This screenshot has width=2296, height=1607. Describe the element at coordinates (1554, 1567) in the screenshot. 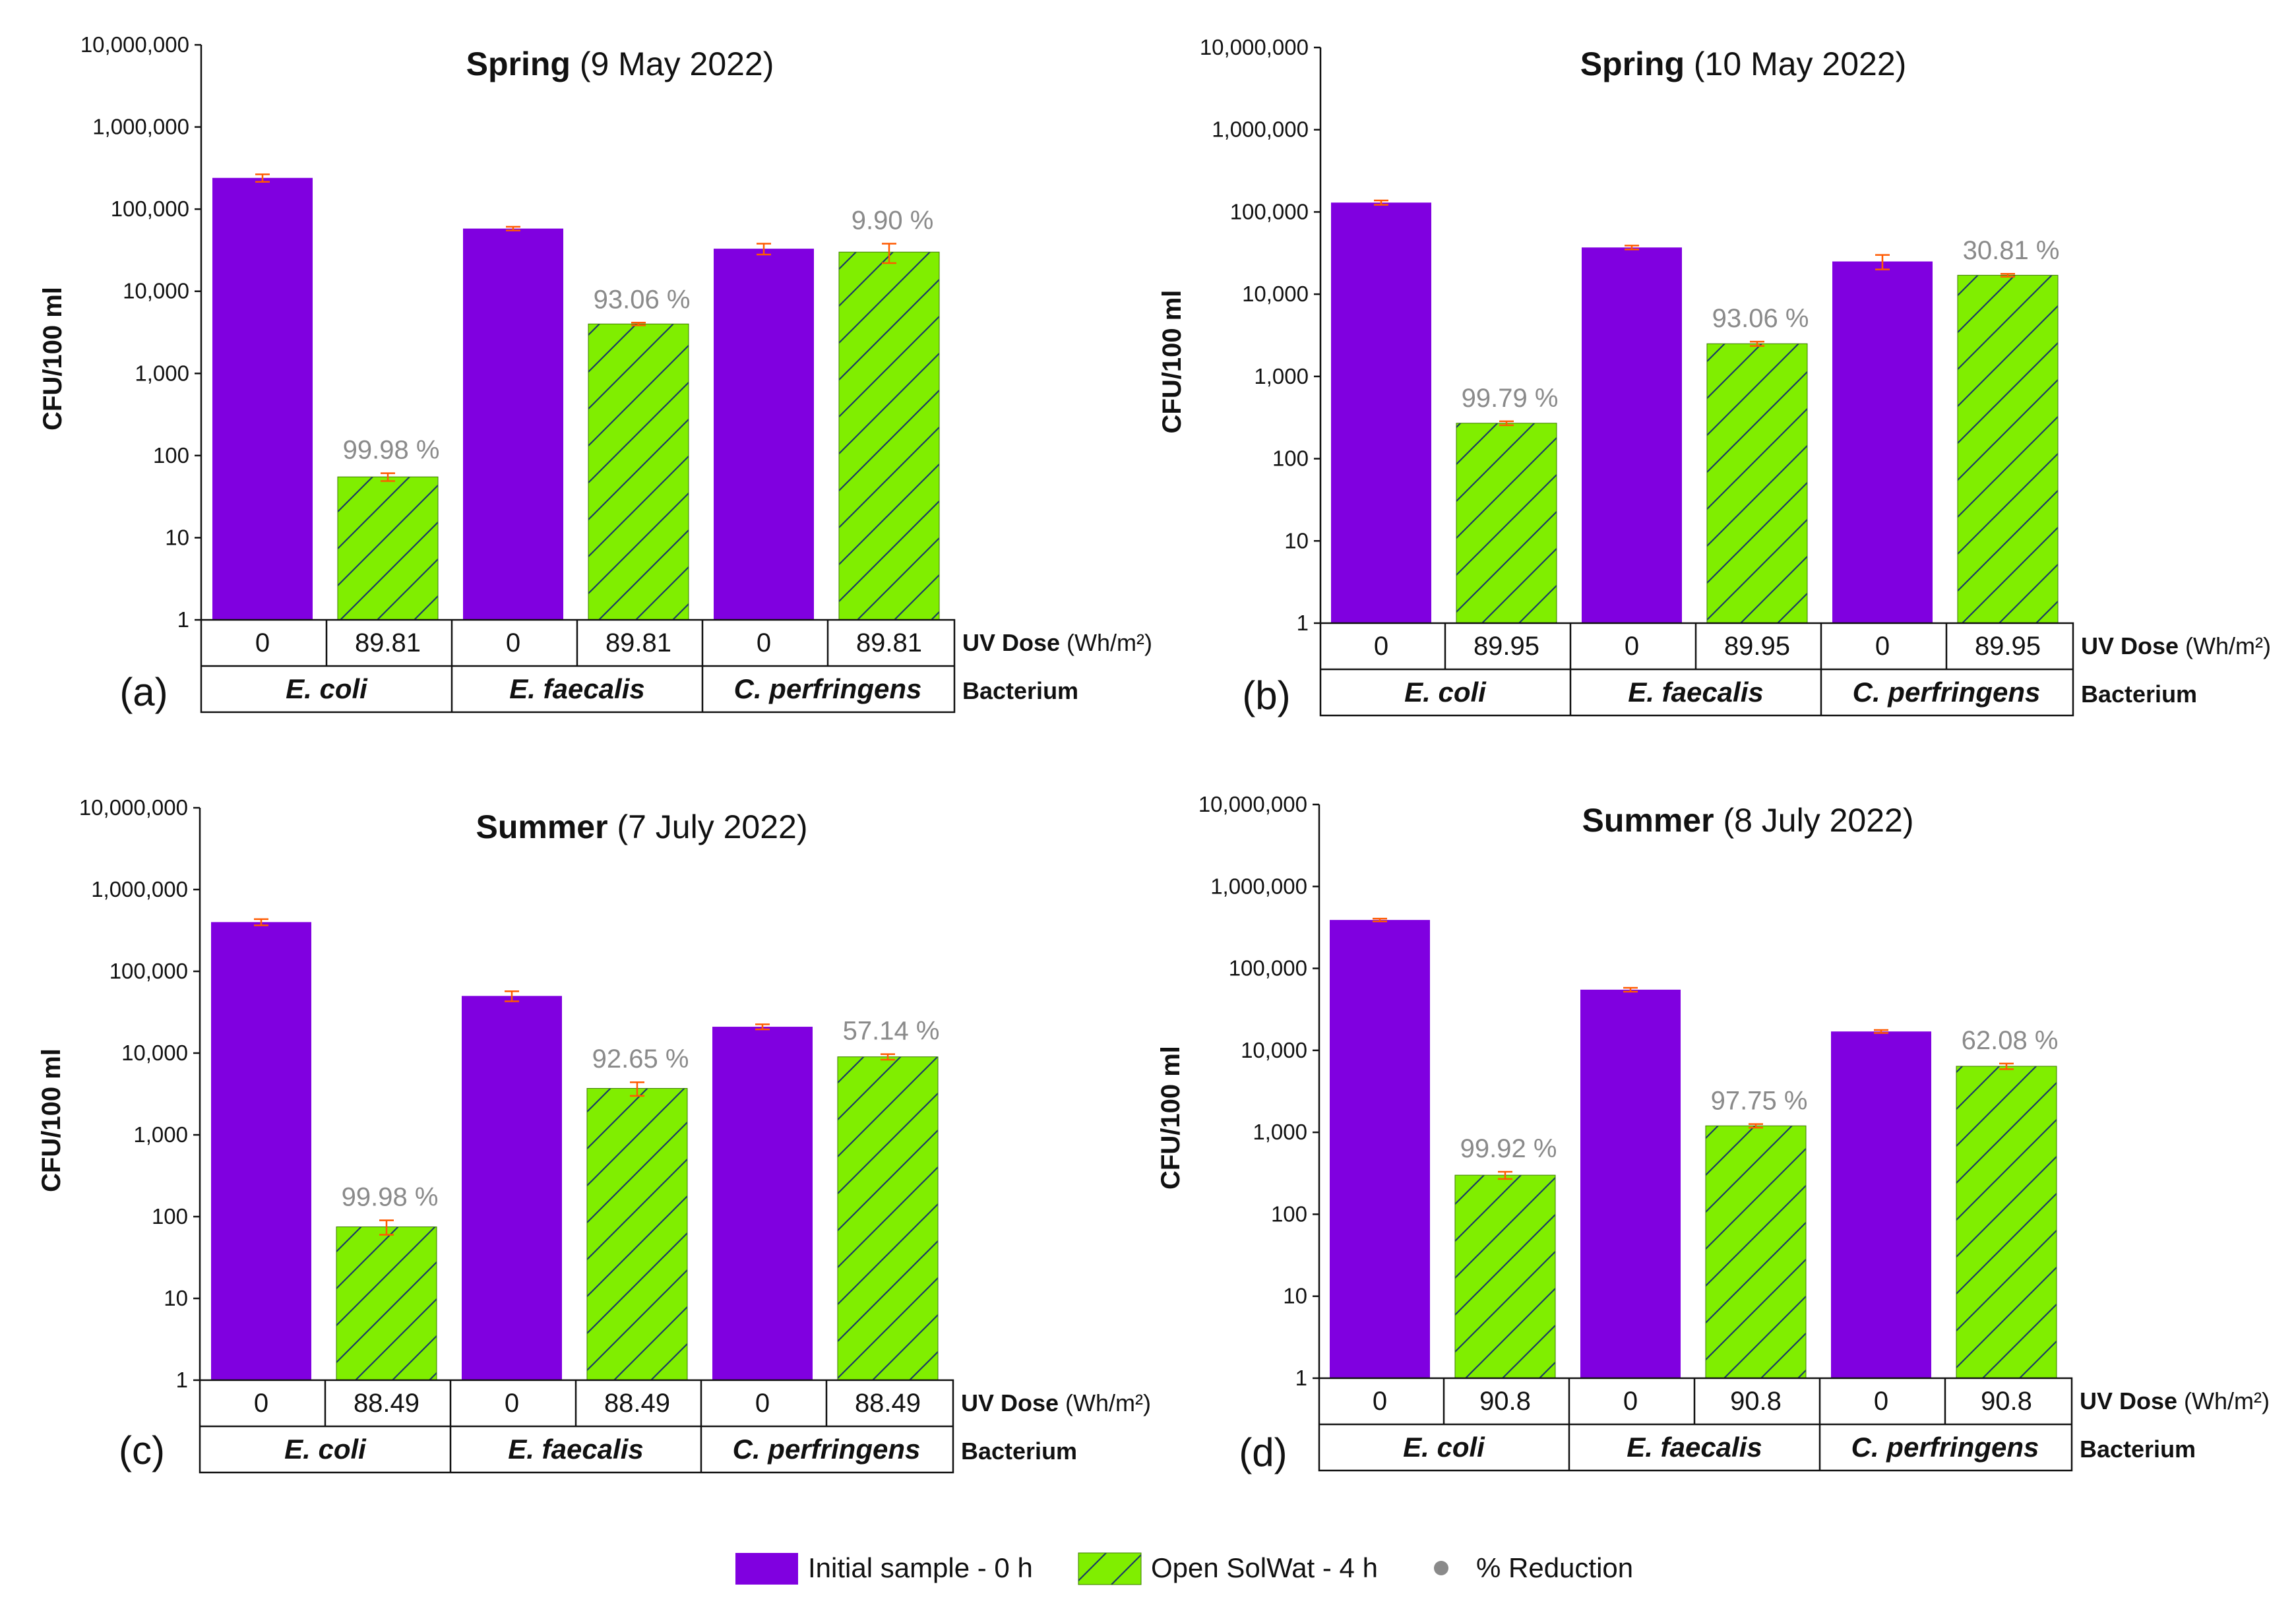

I see `legend-label: % Reduction` at that location.